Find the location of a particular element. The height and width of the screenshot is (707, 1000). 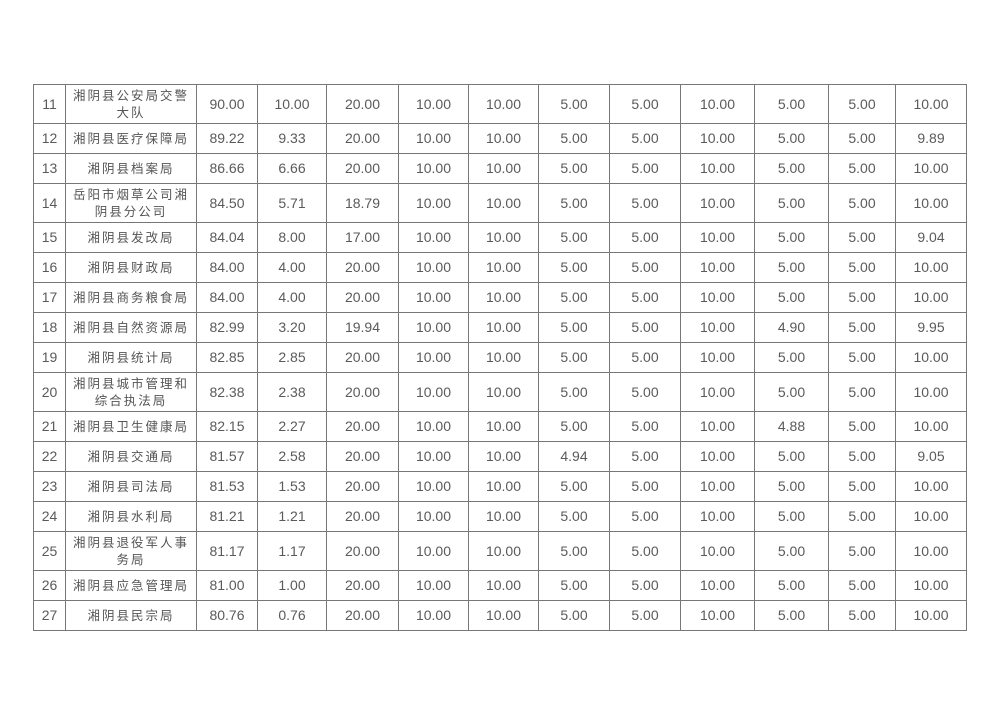

score-cell: 1.17 is located at coordinates (292, 551).